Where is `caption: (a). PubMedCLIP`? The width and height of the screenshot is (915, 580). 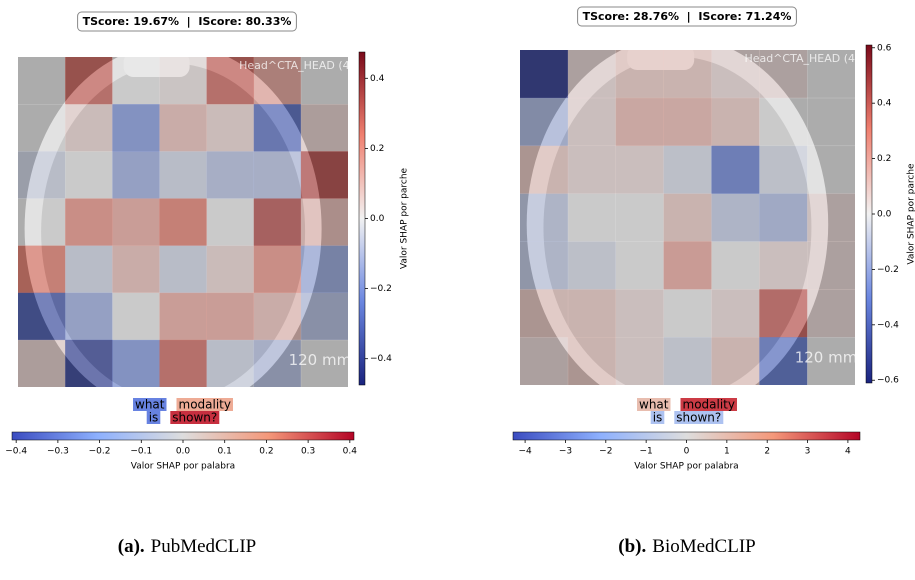
caption: (a). PubMedCLIP is located at coordinates (187, 546).